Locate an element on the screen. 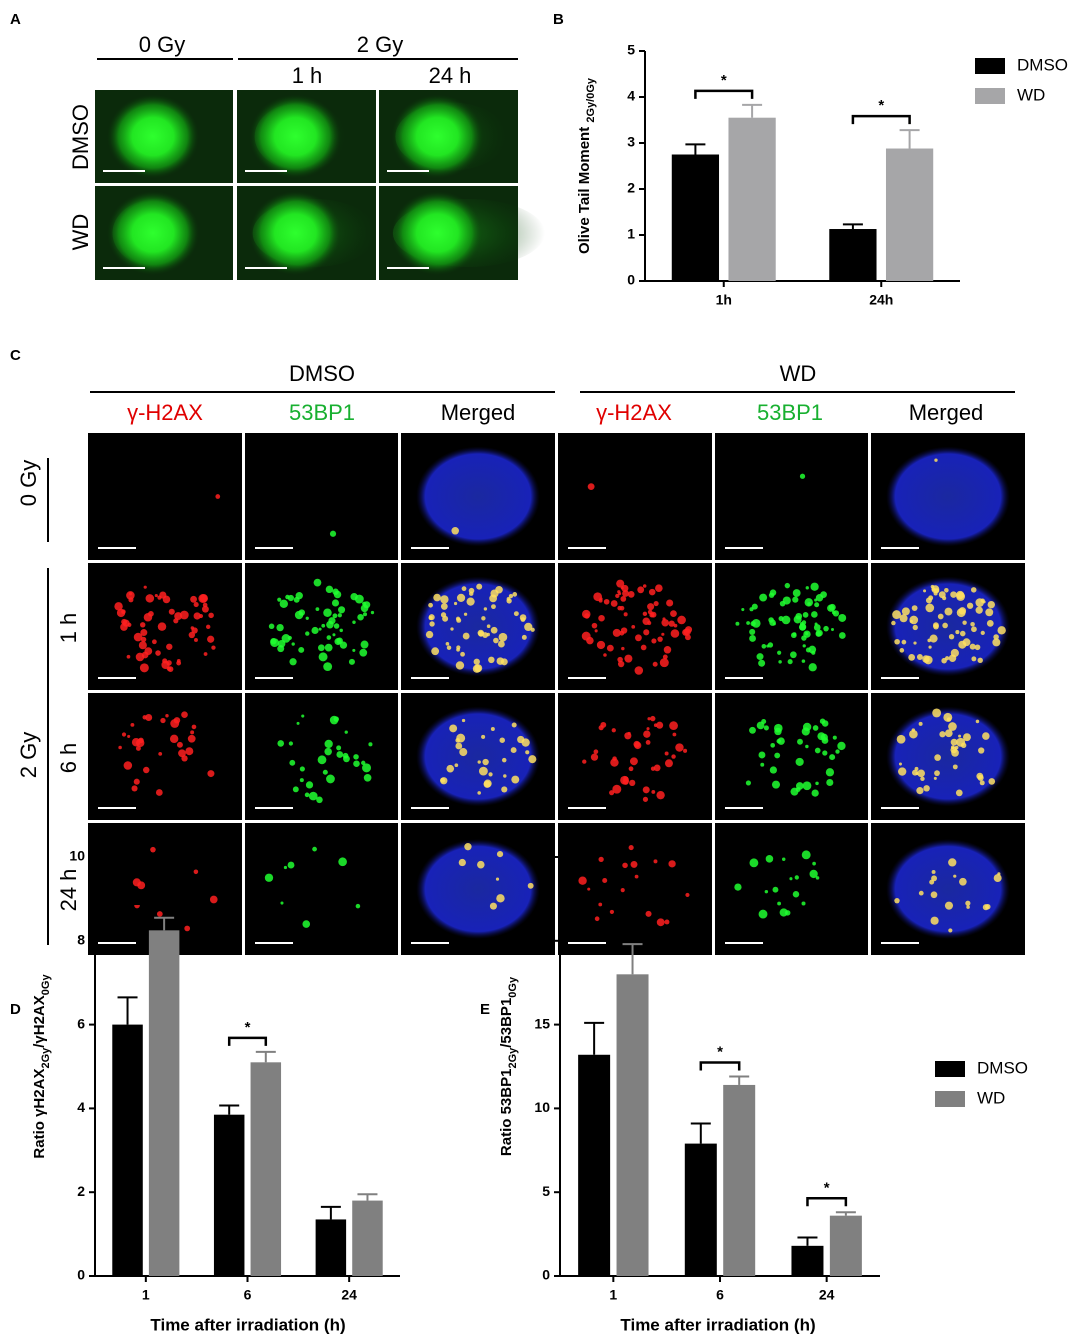  dose-header: 0 Gy is located at coordinates (162, 44).